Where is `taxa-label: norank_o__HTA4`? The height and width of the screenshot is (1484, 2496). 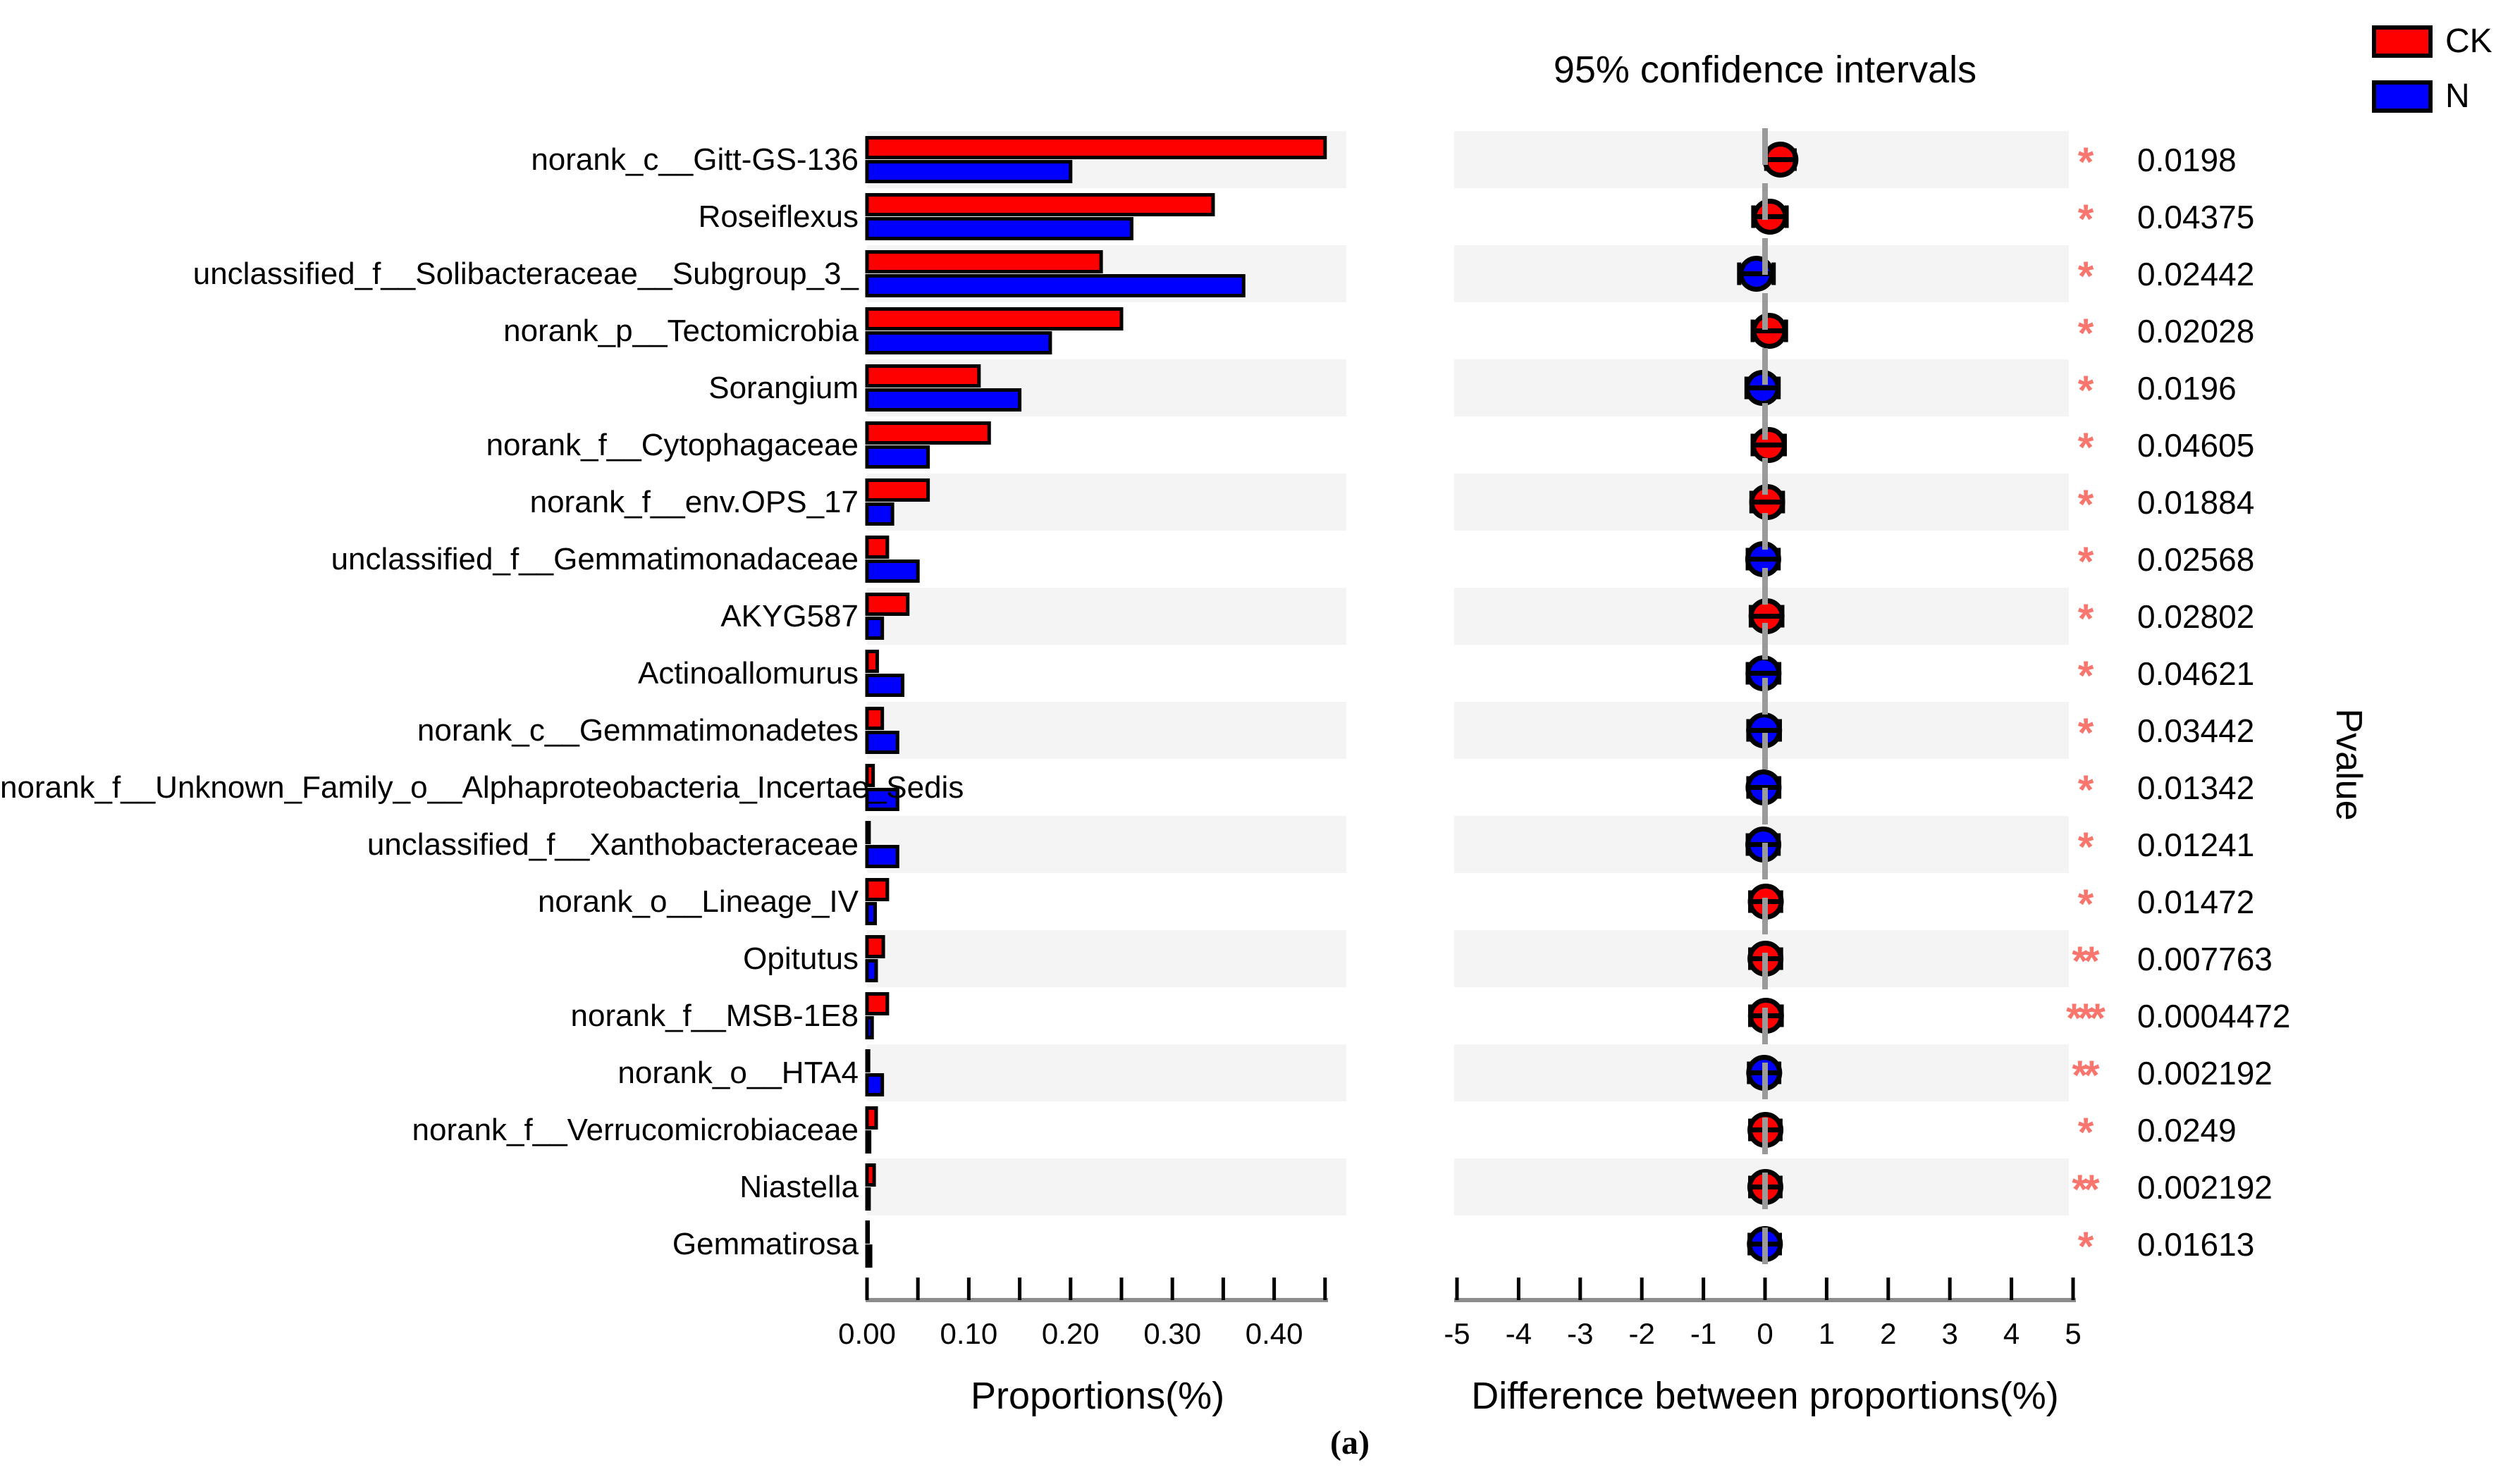 taxa-label: norank_o__HTA4 is located at coordinates (738, 1072).